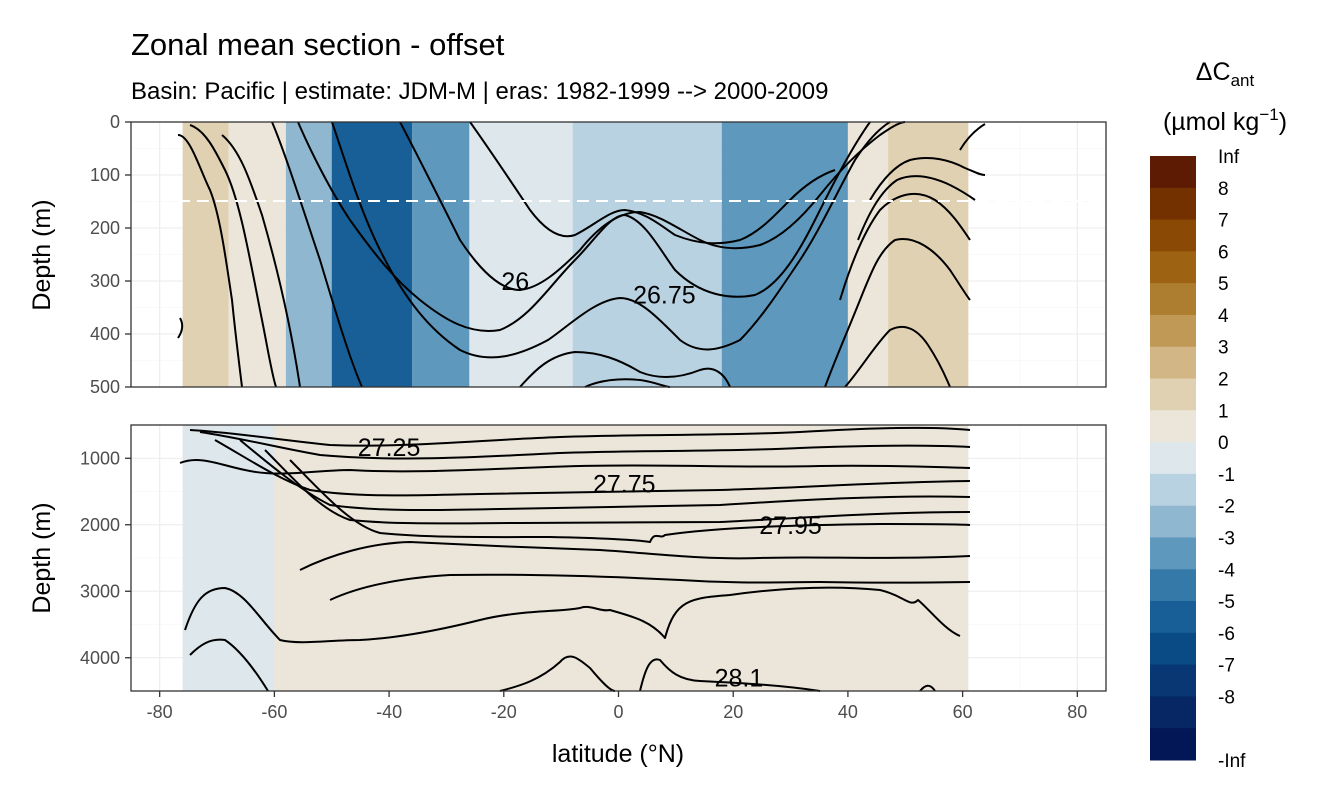 This screenshot has width=1344, height=806. I want to click on x-tick-label: -40, so click(389, 712).